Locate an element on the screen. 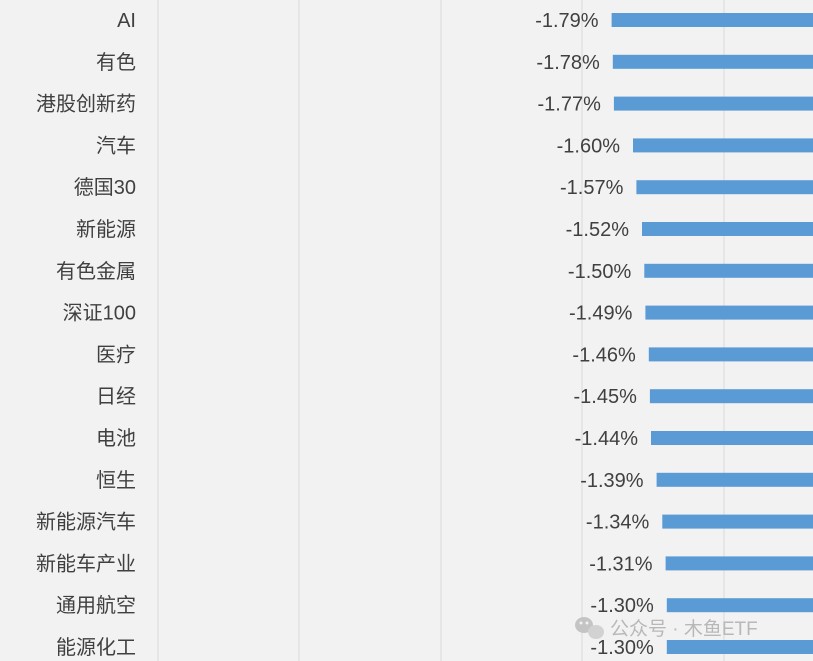  value-label-7: -1.49% is located at coordinates (601, 314).